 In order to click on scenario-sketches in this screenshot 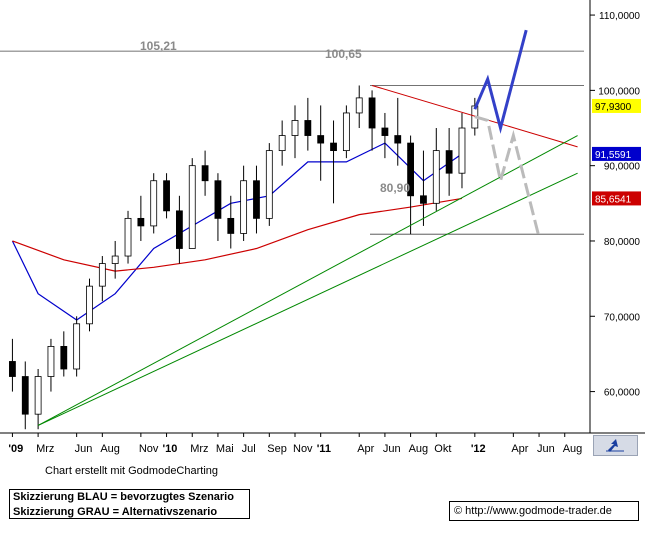, I will do `click(507, 133)`.